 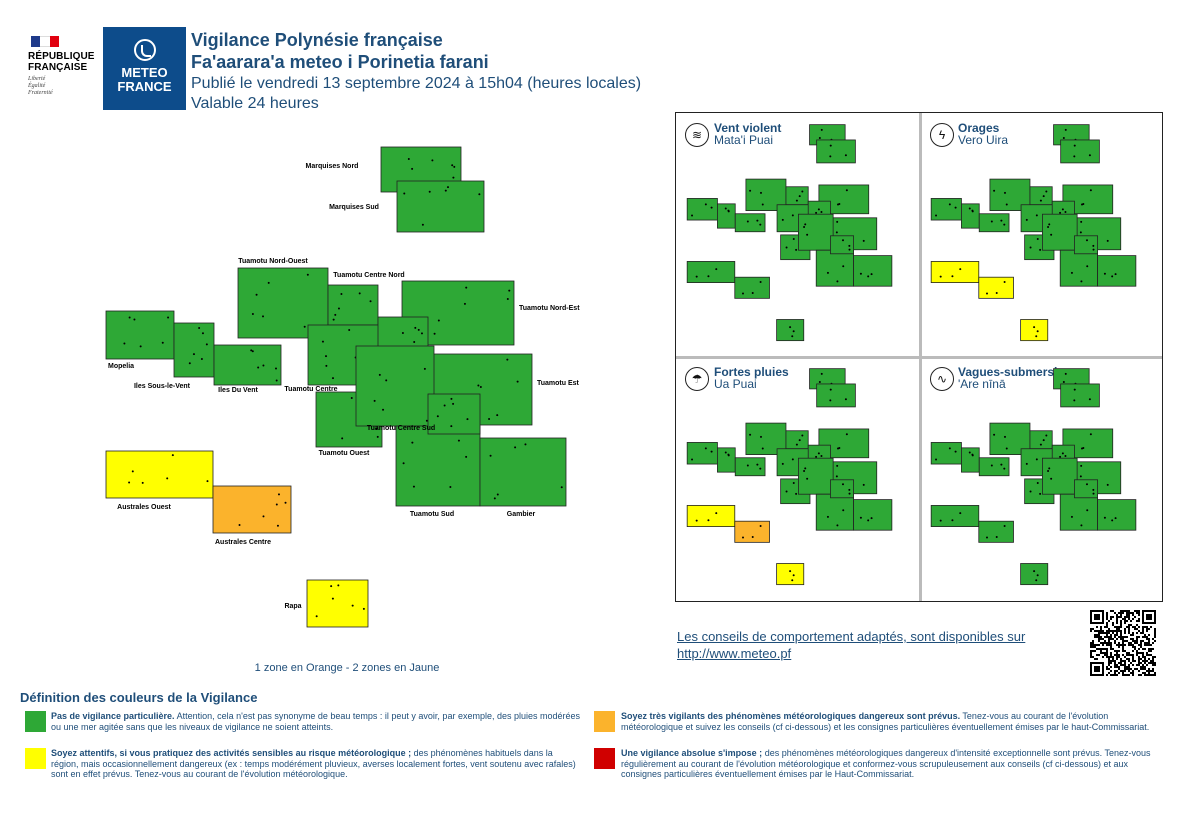 I want to click on zone-label: Tuamotu Ouest, so click(x=344, y=453).